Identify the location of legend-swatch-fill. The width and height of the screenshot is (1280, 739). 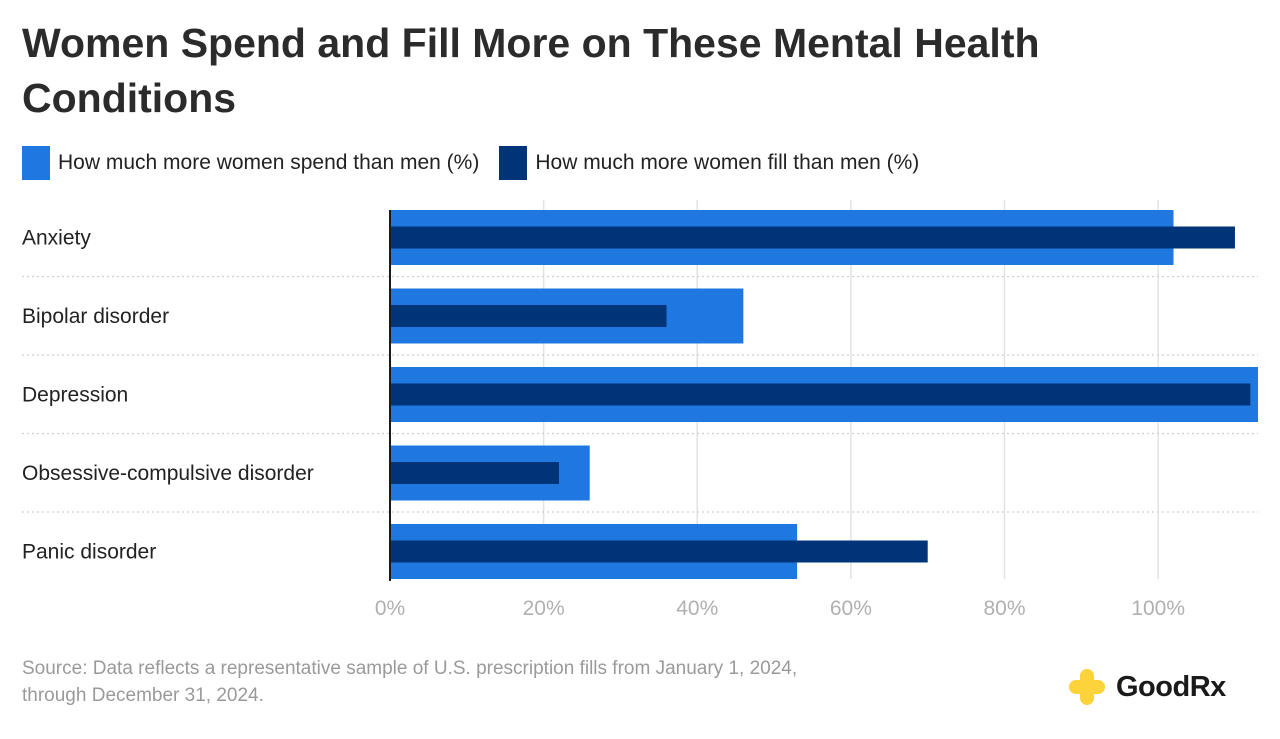
(513, 163).